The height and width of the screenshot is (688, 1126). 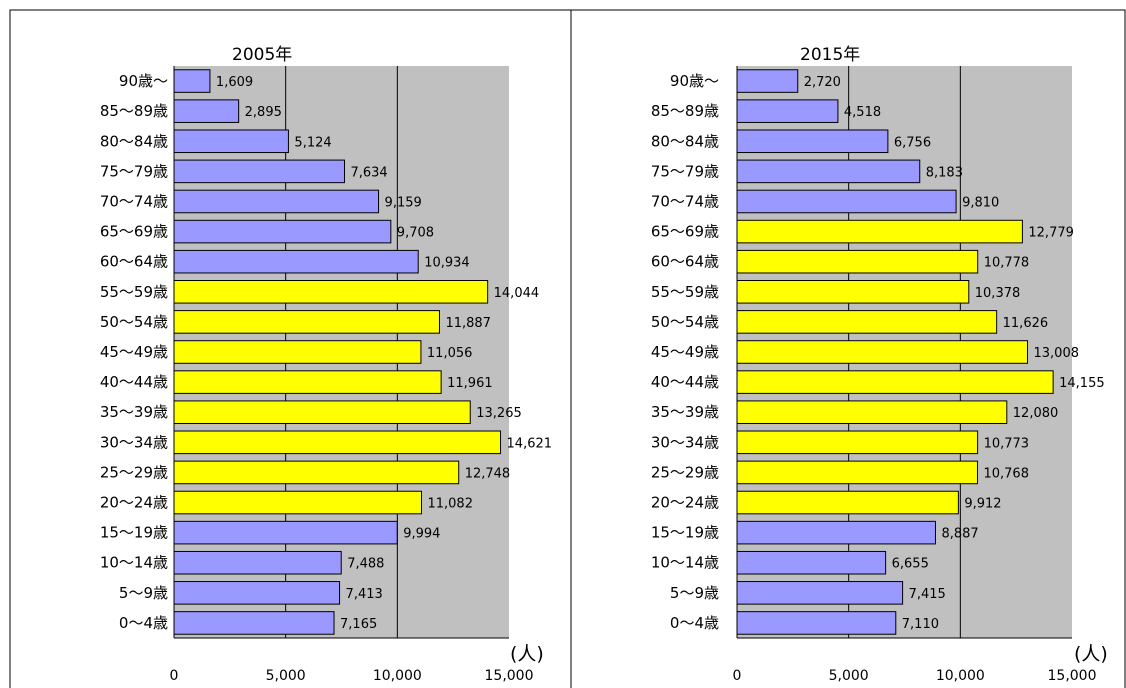 What do you see at coordinates (830, 55) in the screenshot?
I see `chart-title: 2015年` at bounding box center [830, 55].